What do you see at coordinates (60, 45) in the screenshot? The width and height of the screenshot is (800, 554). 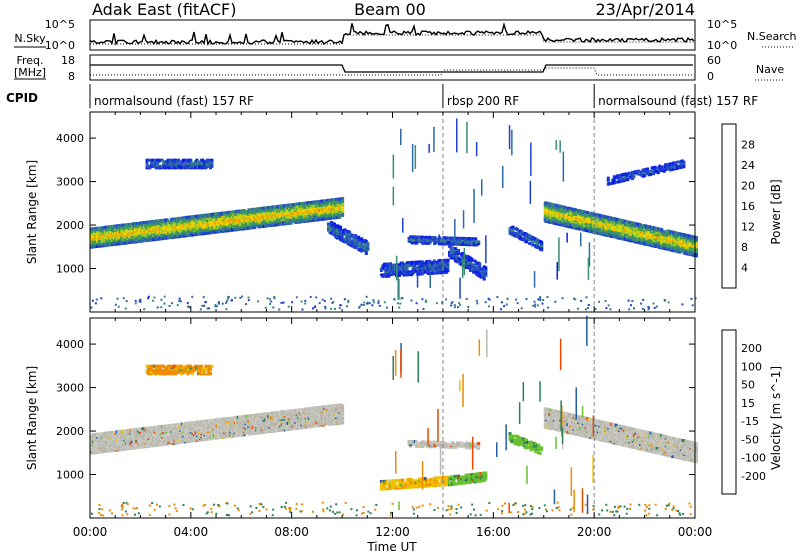 I see `noise-left-tick-bottom: 10^0` at bounding box center [60, 45].